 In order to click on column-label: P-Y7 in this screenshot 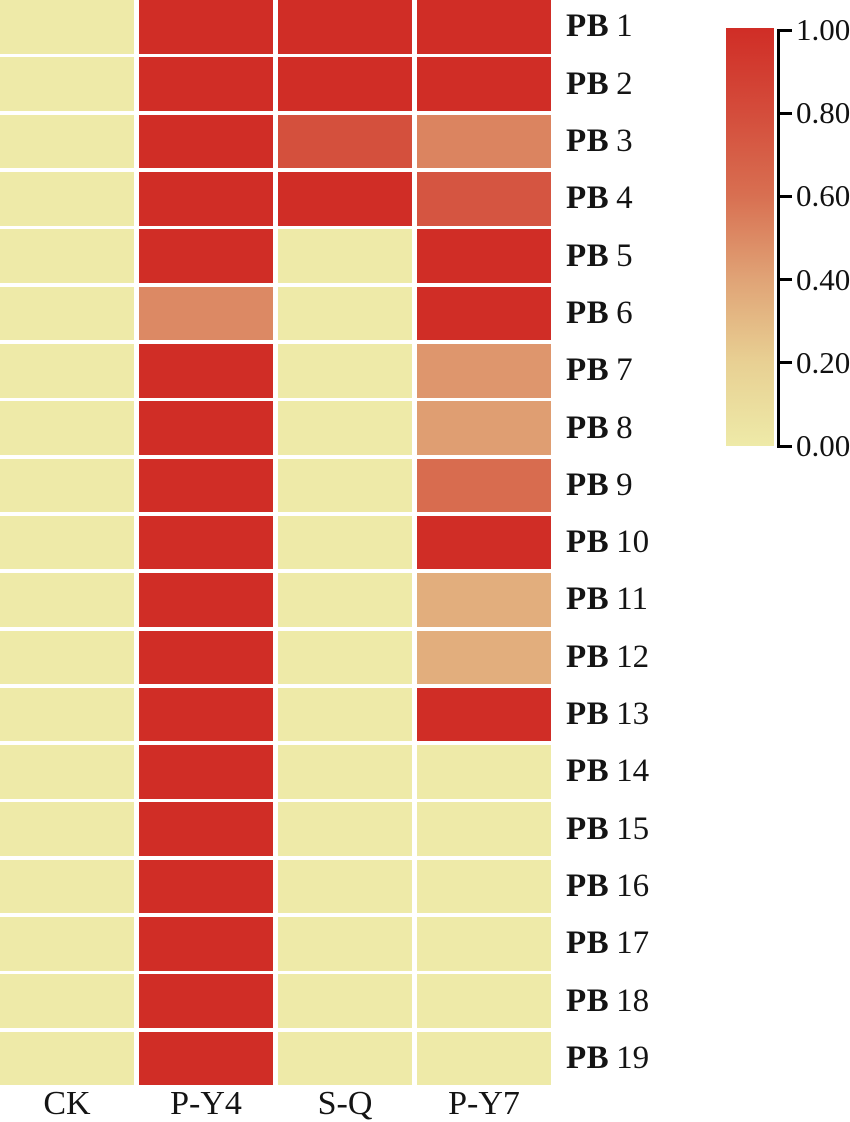, I will do `click(484, 1103)`.